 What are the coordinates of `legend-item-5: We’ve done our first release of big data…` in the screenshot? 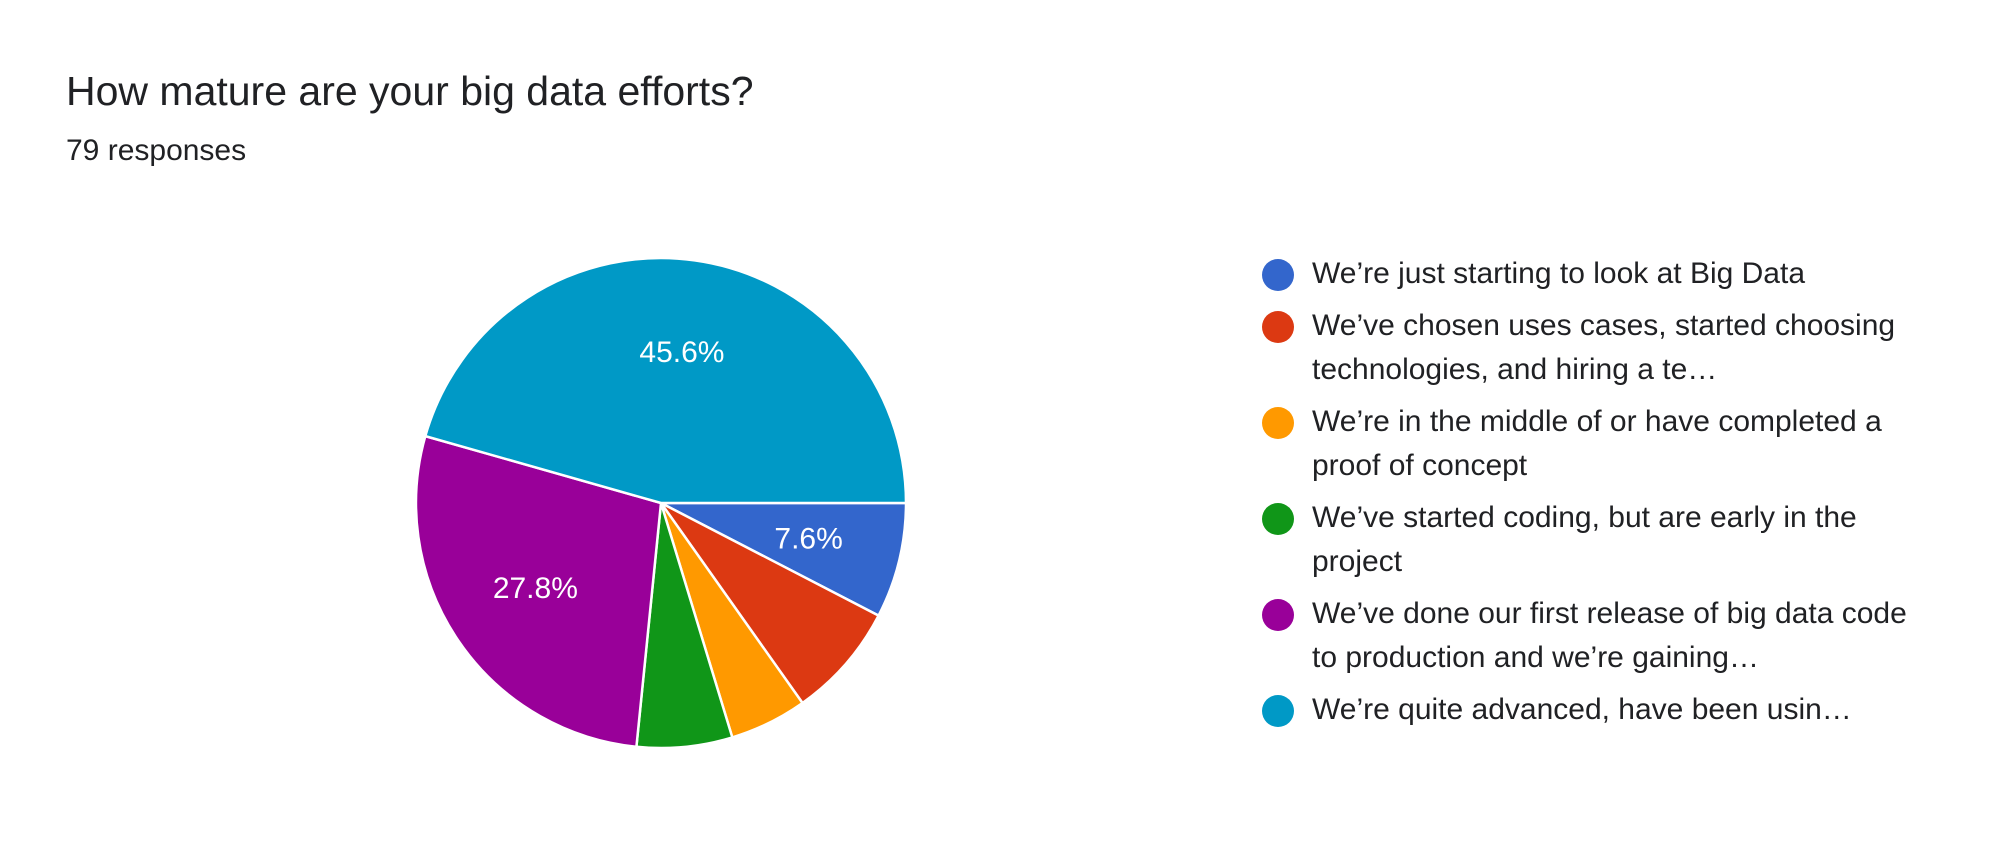 It's located at (1592, 636).